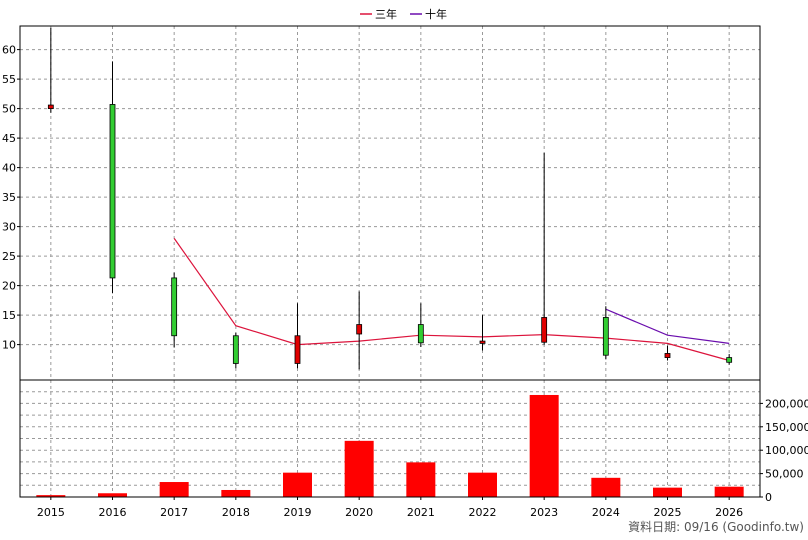  What do you see at coordinates (9, 168) in the screenshot?
I see `y-tick-label: 40` at bounding box center [9, 168].